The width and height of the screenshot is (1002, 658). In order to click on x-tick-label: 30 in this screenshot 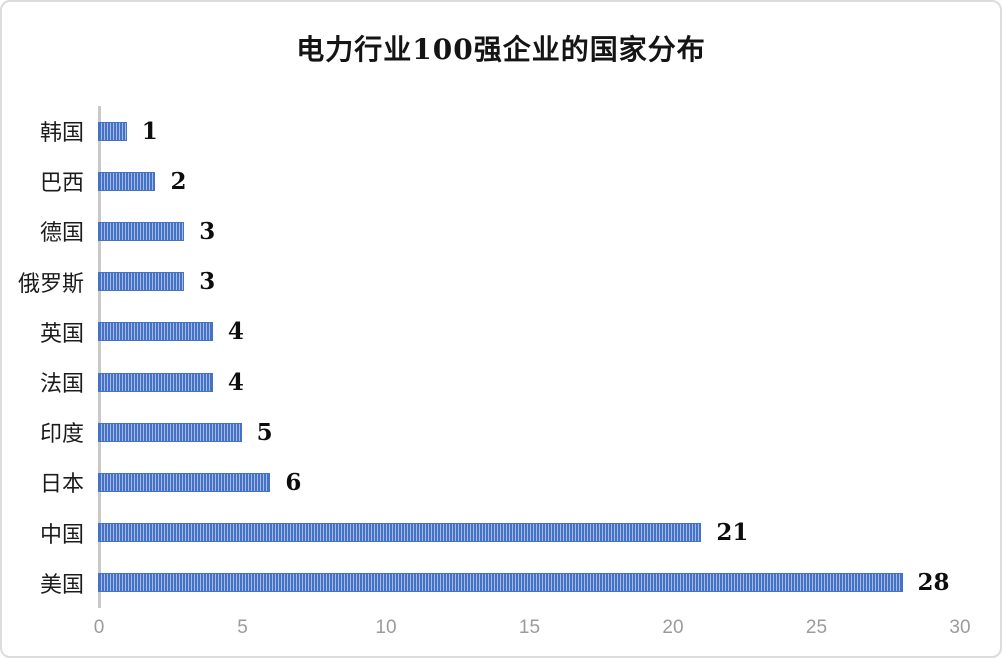, I will do `click(960, 627)`.